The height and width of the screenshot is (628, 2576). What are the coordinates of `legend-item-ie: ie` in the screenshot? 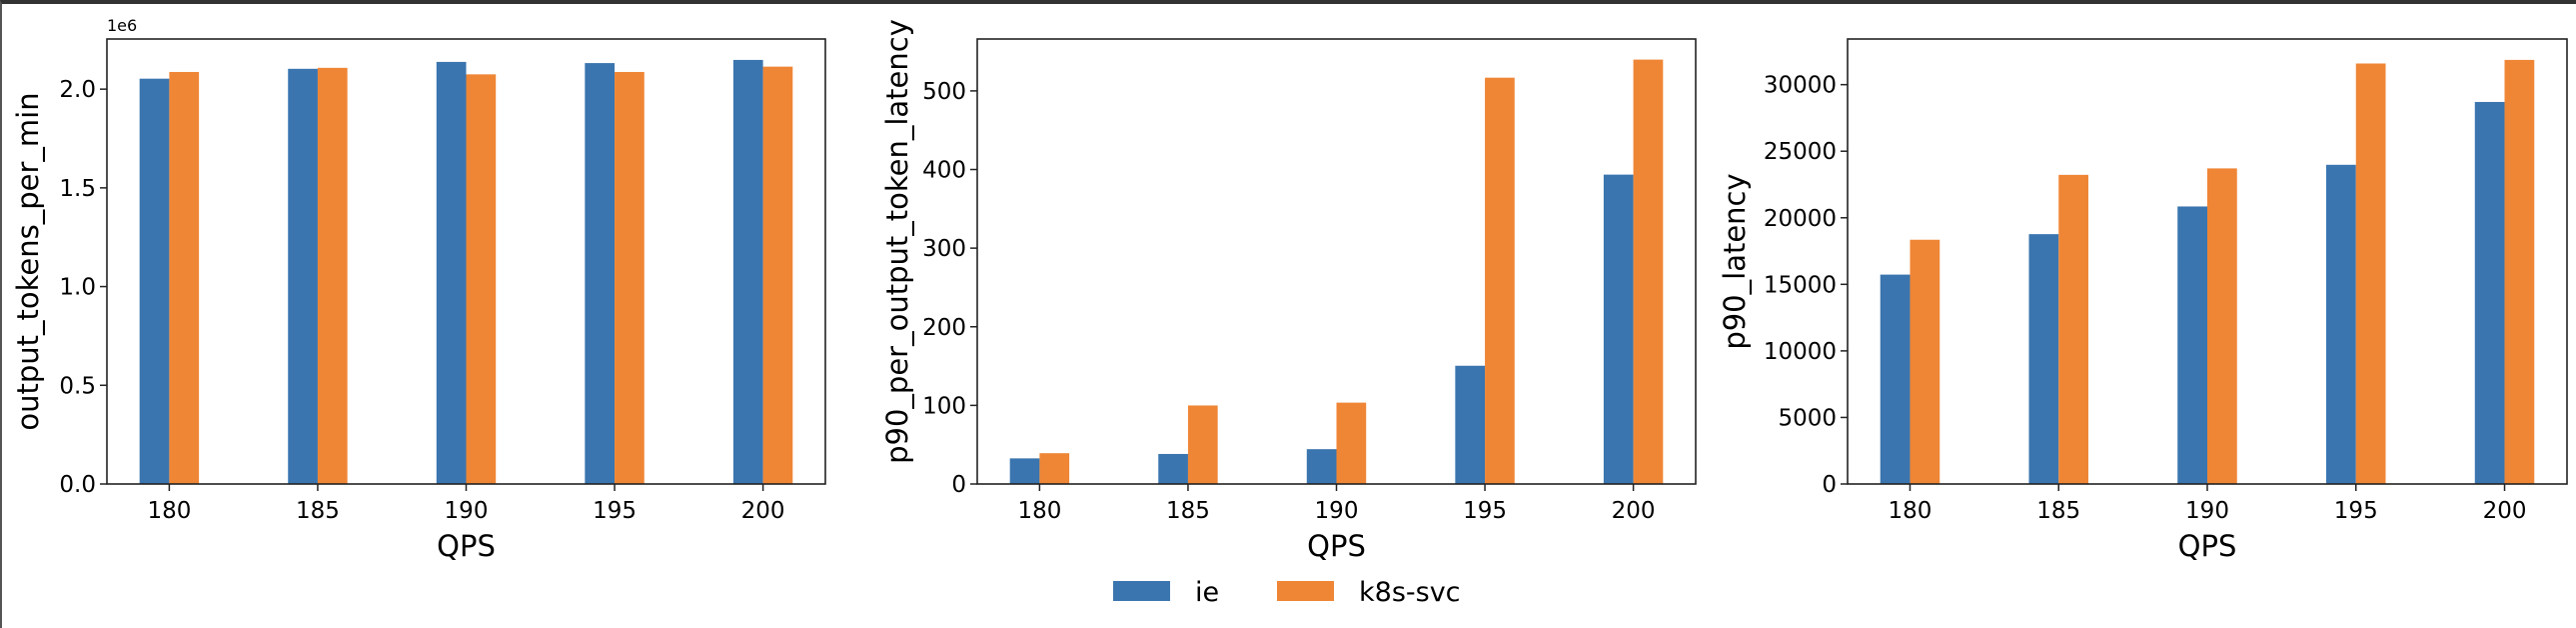 It's located at (1166, 592).